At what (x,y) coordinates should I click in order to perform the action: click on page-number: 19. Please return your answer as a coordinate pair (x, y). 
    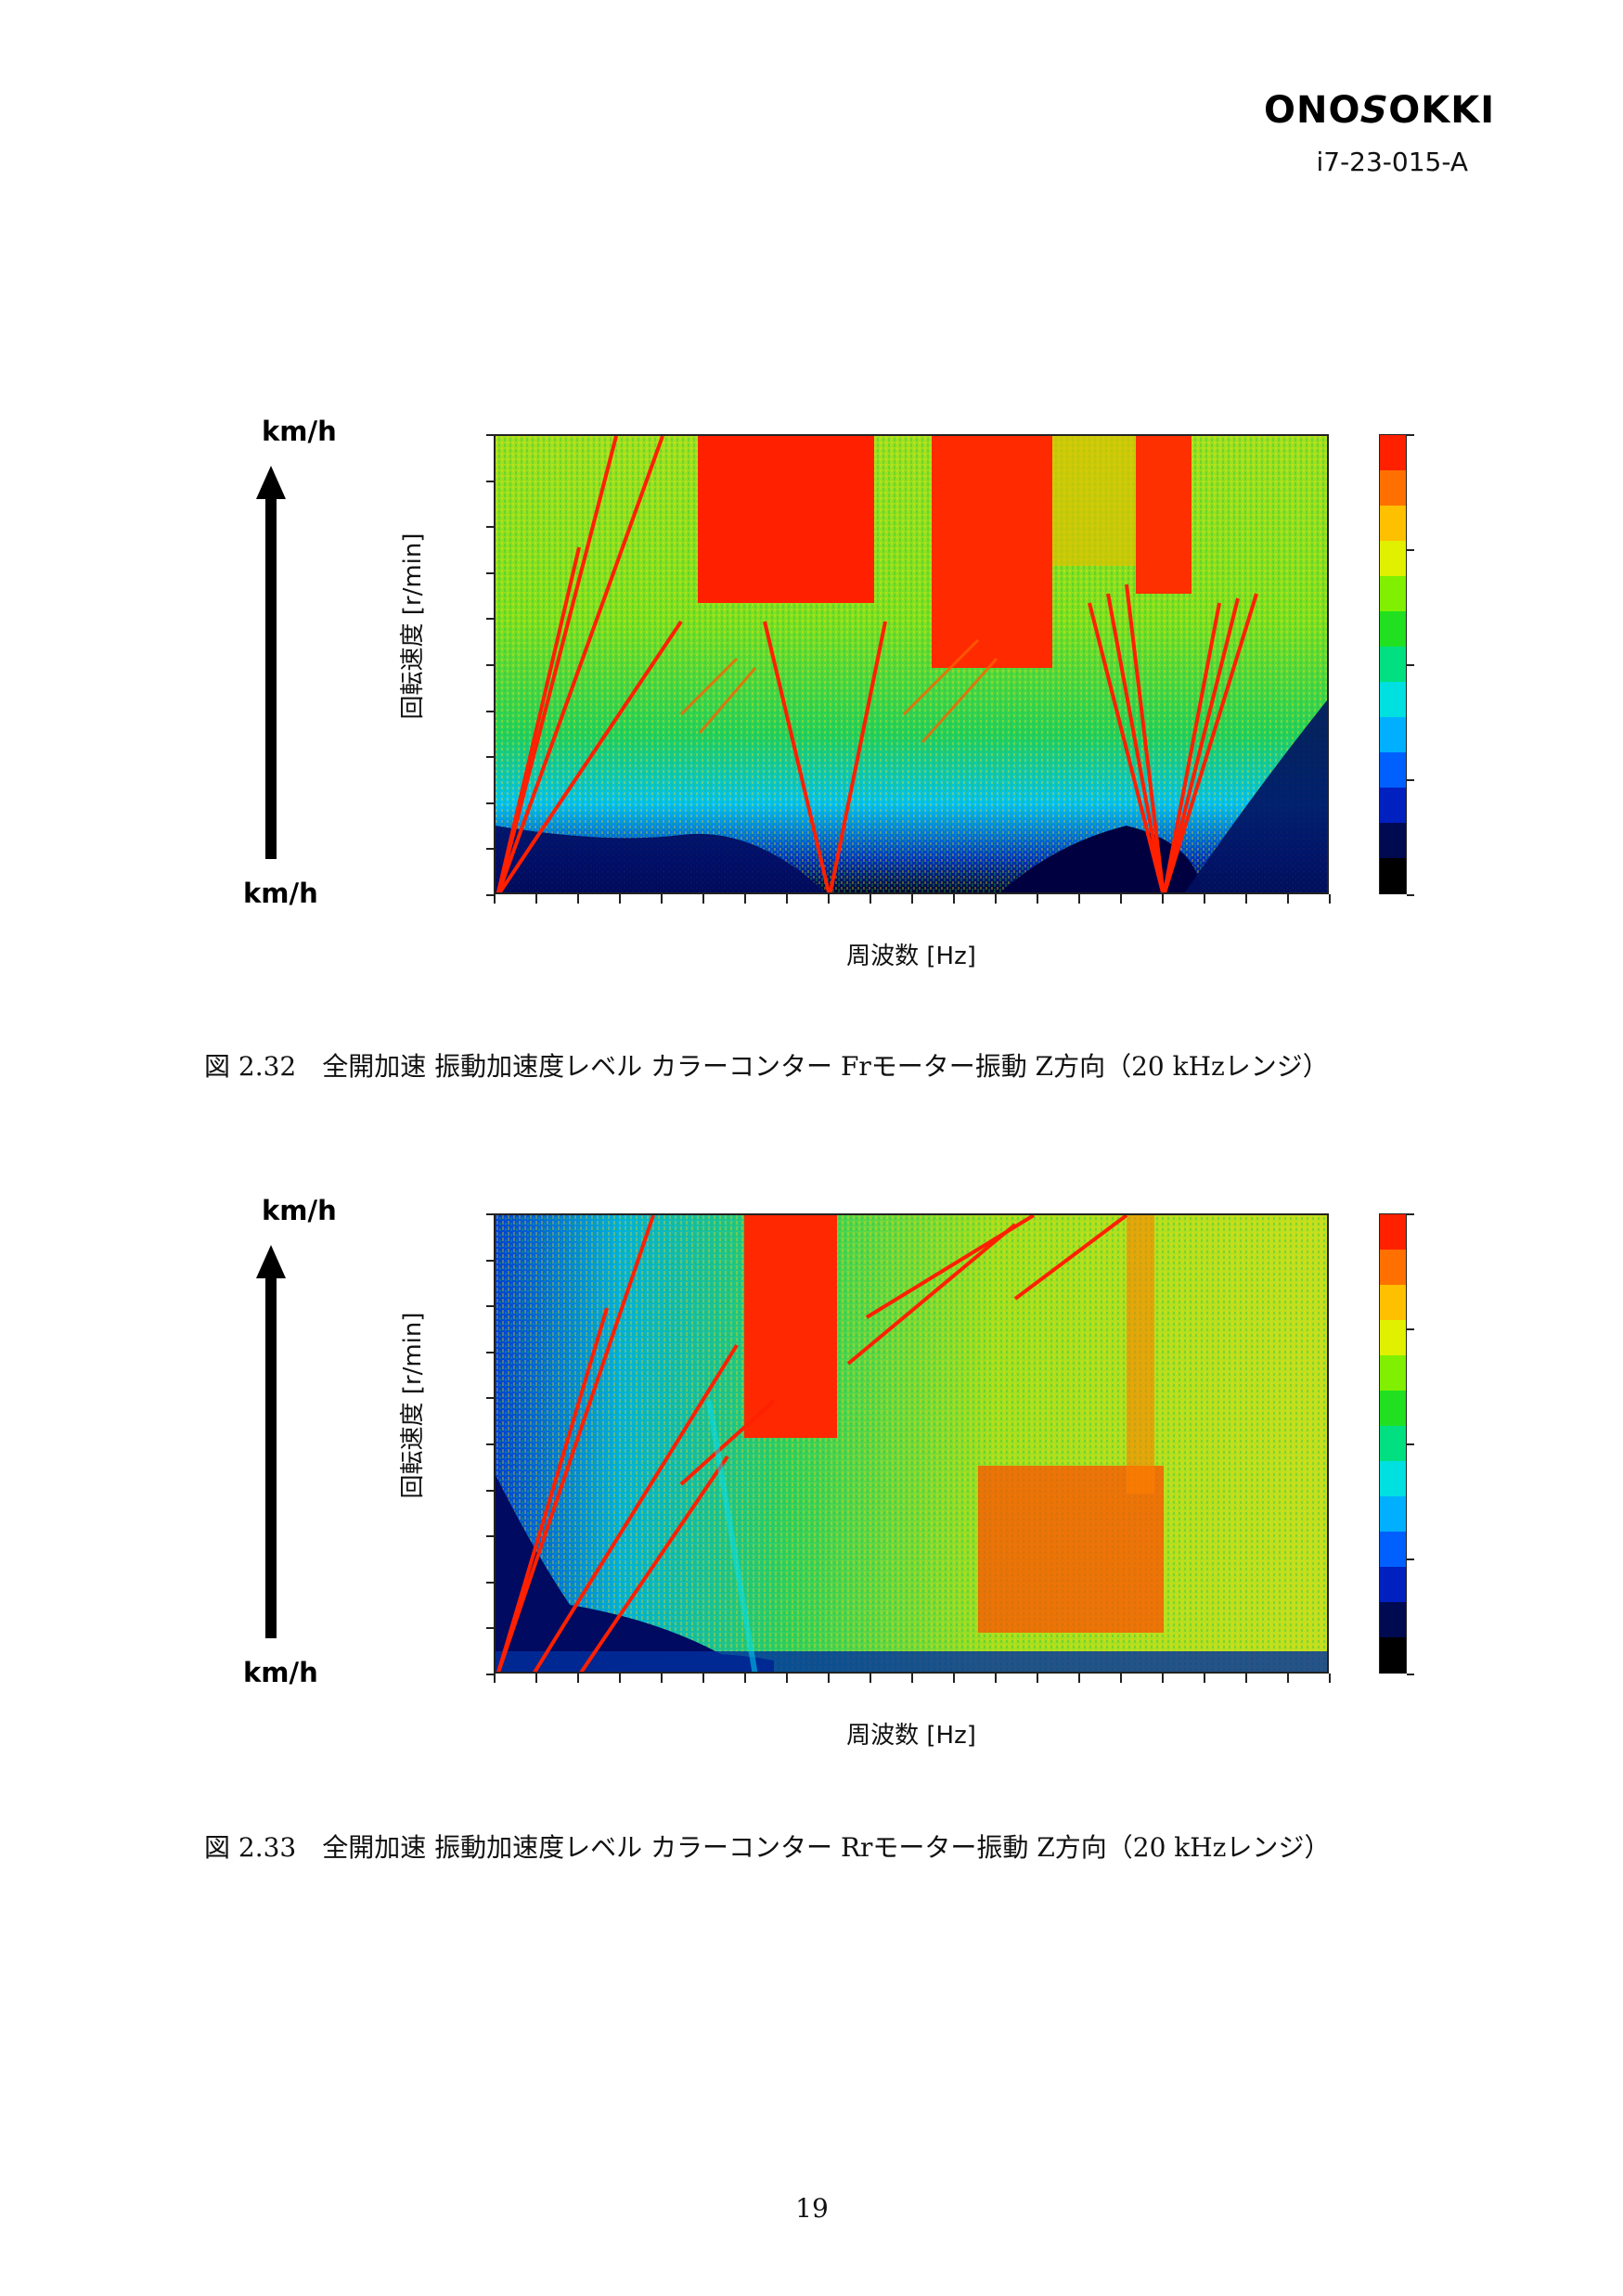
    Looking at the image, I should click on (812, 2208).